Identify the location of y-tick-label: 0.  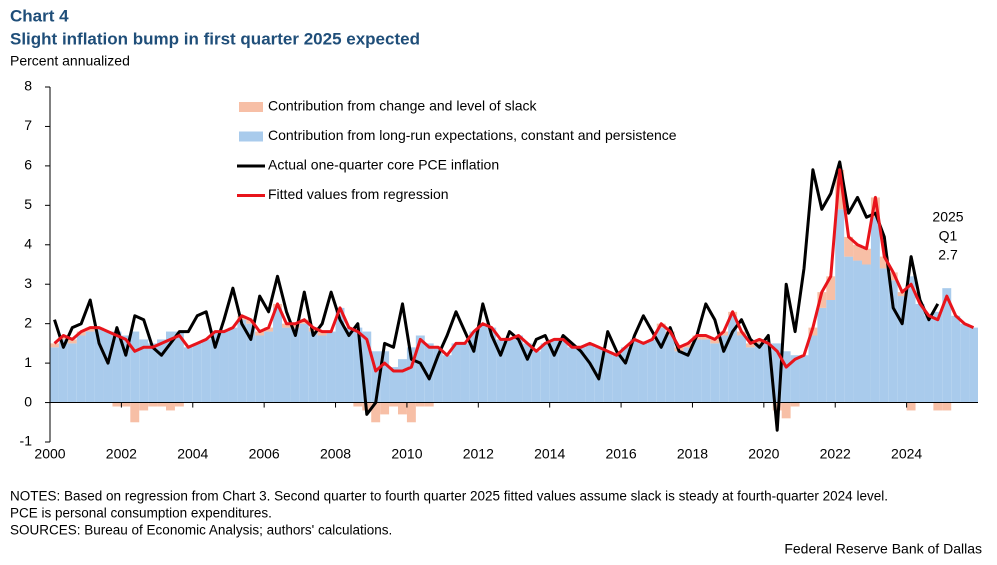
(28, 401).